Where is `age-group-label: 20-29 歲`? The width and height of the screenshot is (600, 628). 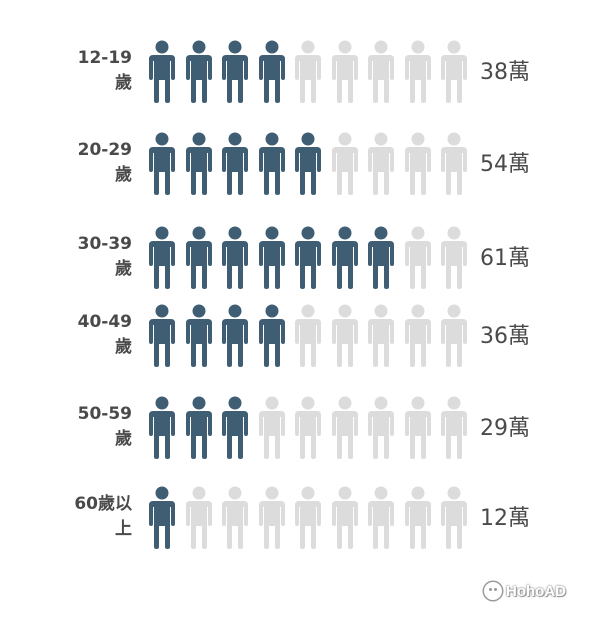 age-group-label: 20-29 歲 is located at coordinates (104, 162).